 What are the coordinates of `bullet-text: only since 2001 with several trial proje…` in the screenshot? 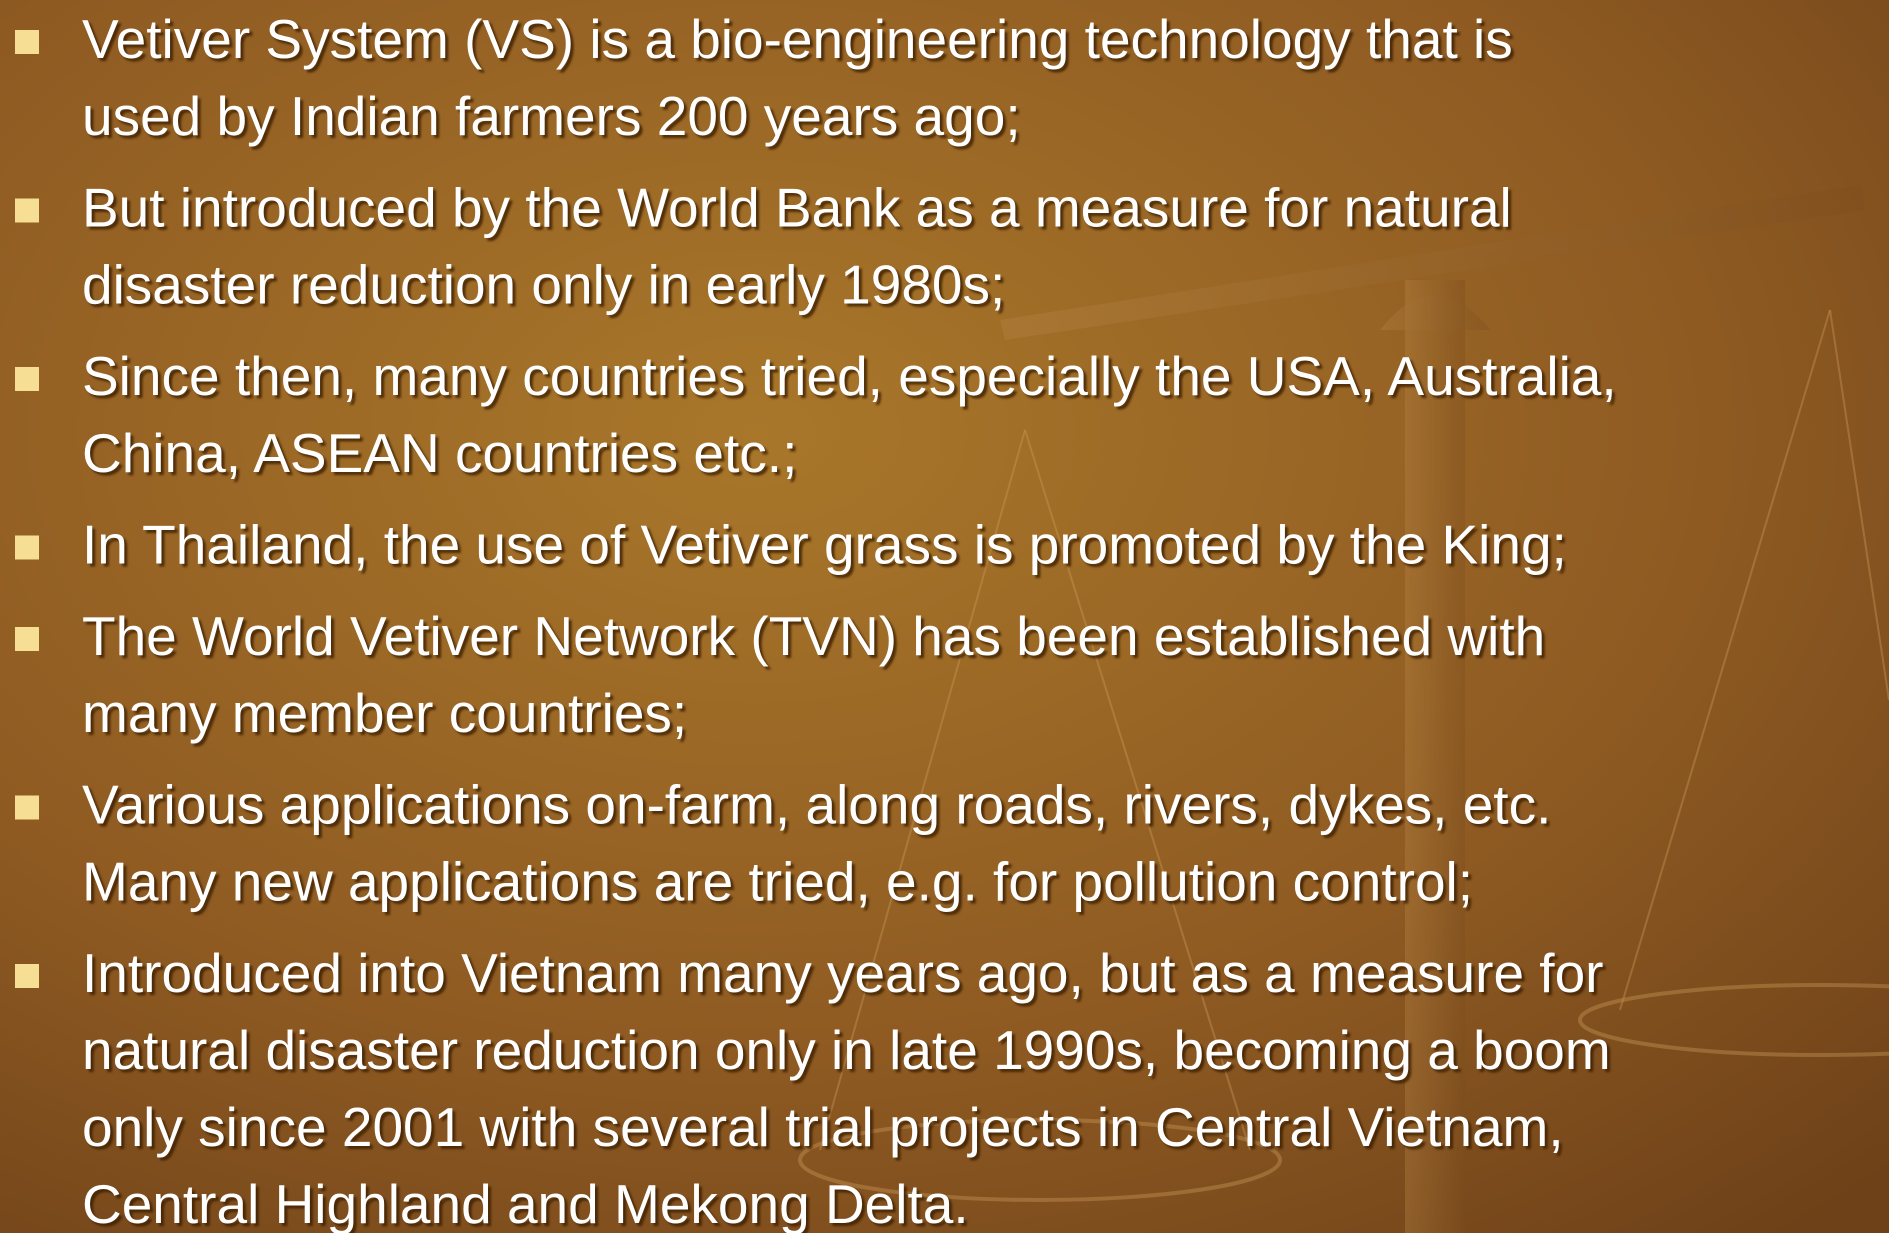 It's located at (823, 1127).